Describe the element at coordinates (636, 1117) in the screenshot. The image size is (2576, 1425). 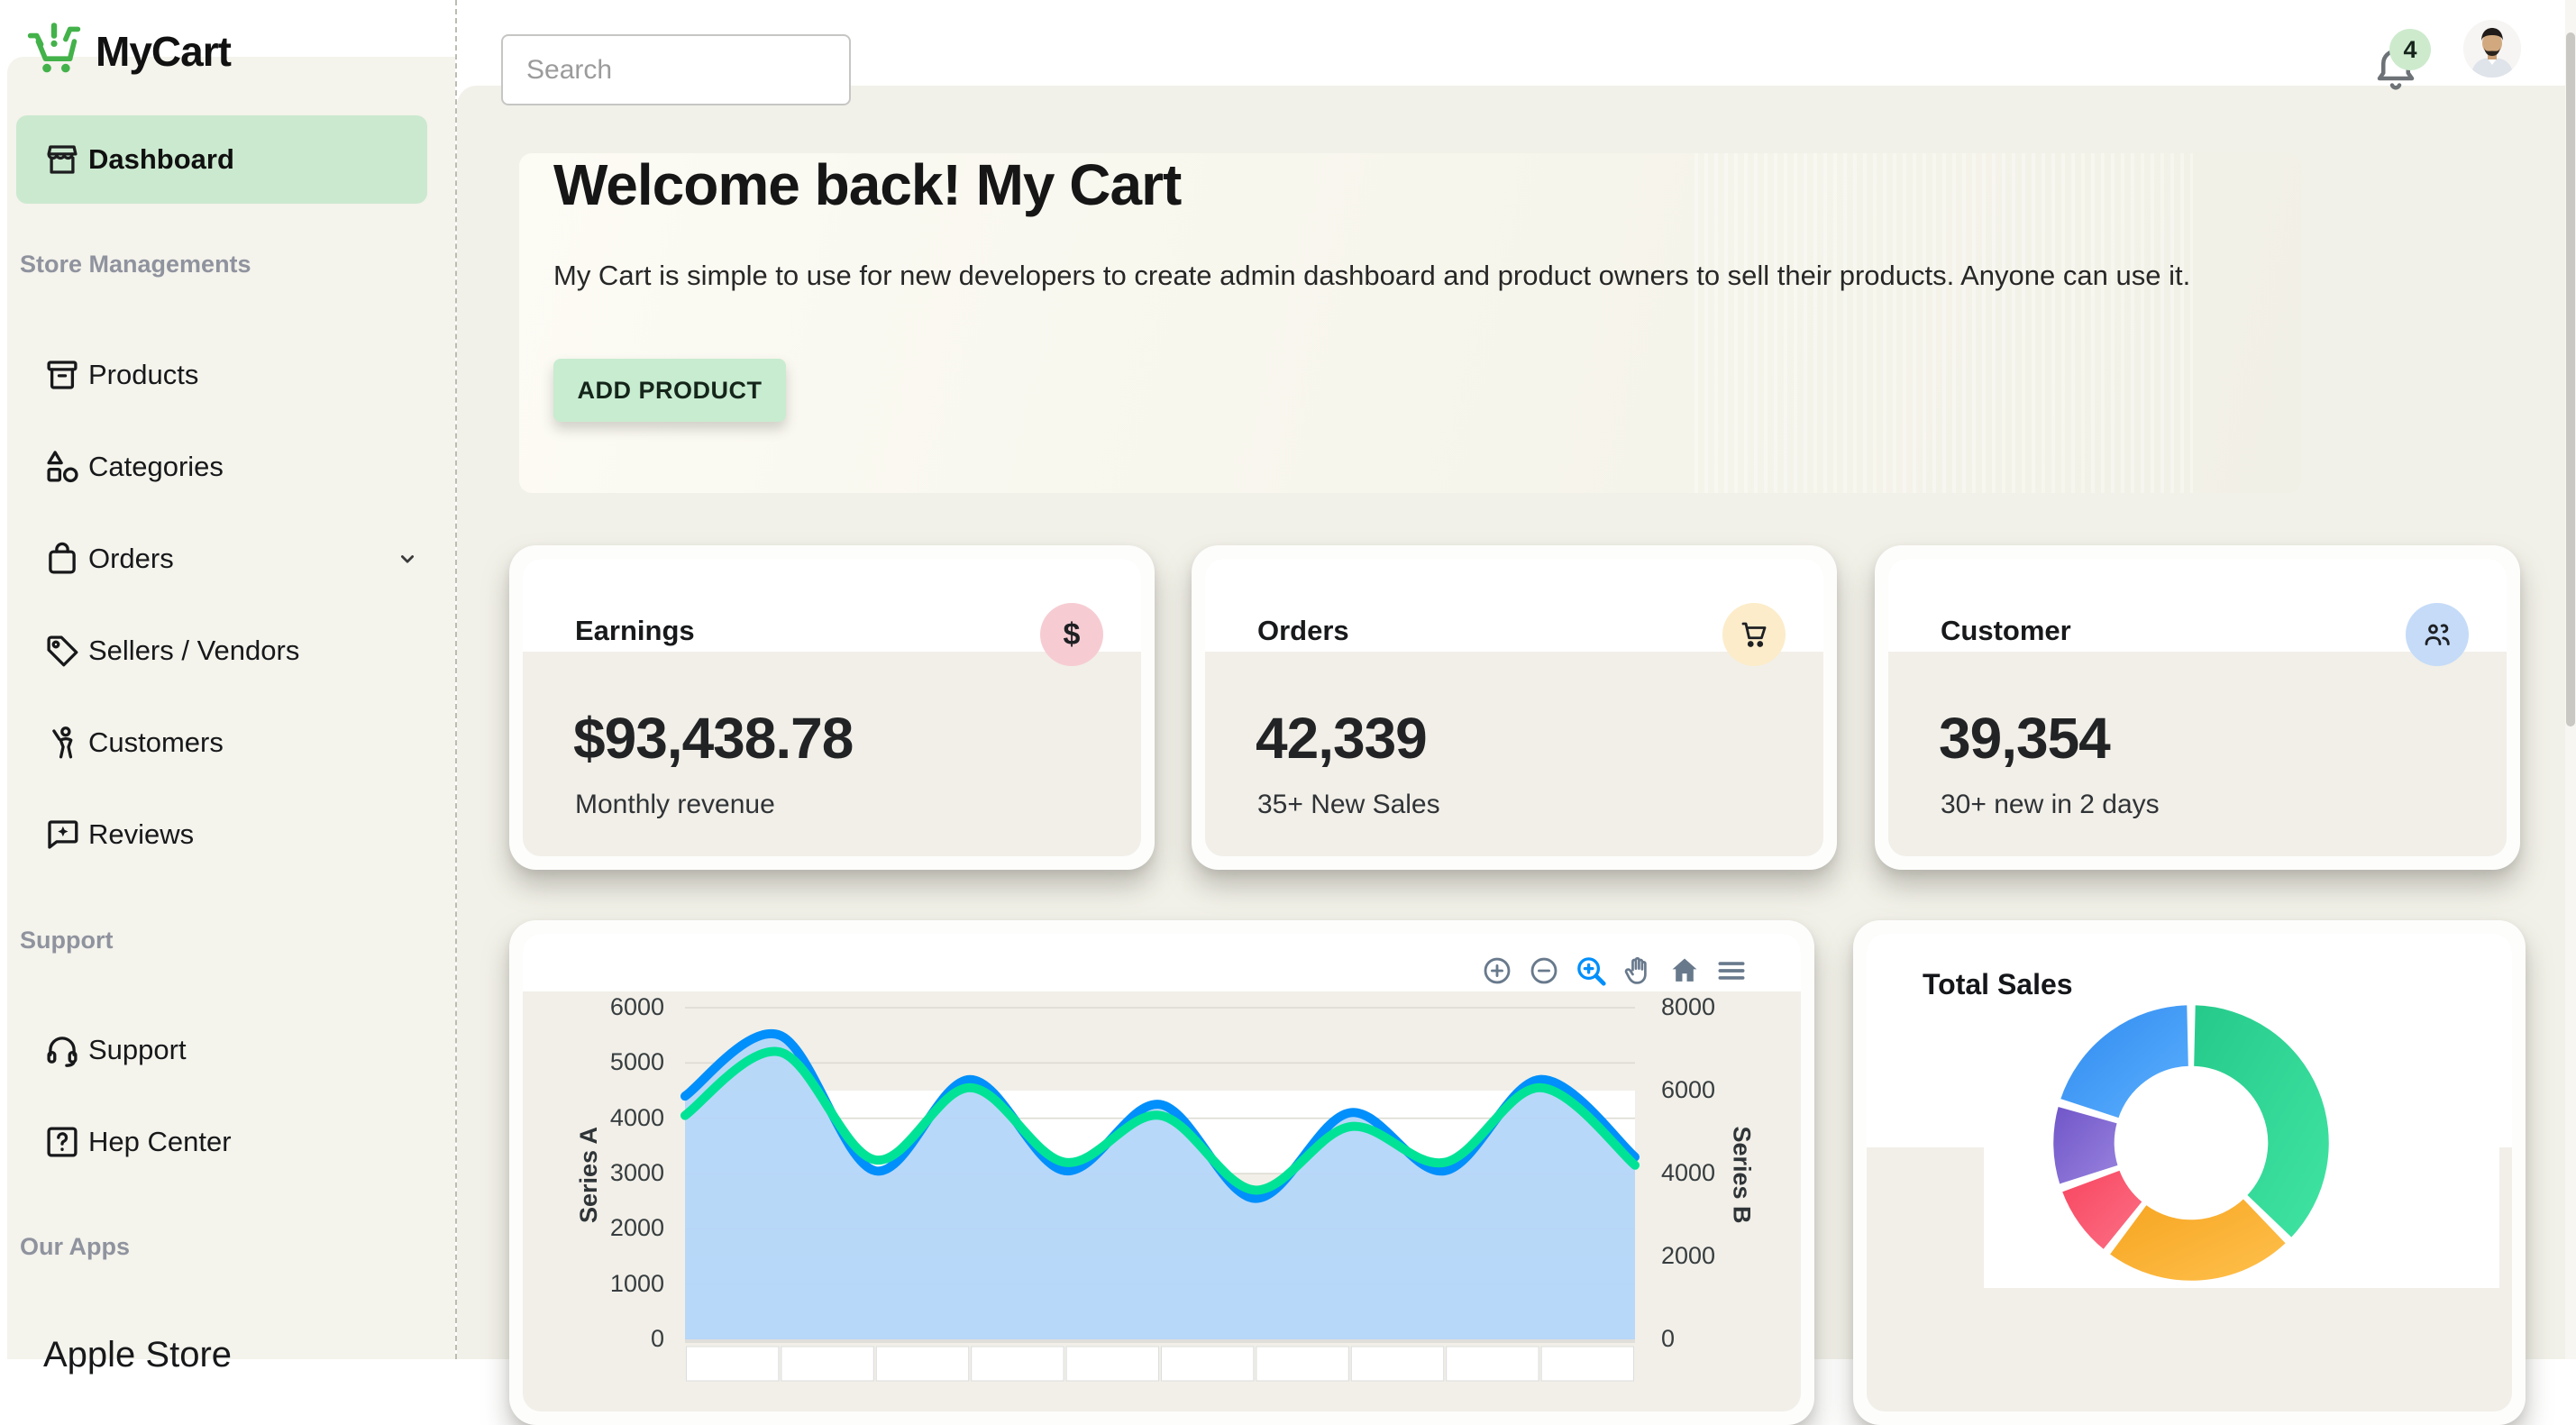
I see `y-axis-tick-left: 4000` at that location.